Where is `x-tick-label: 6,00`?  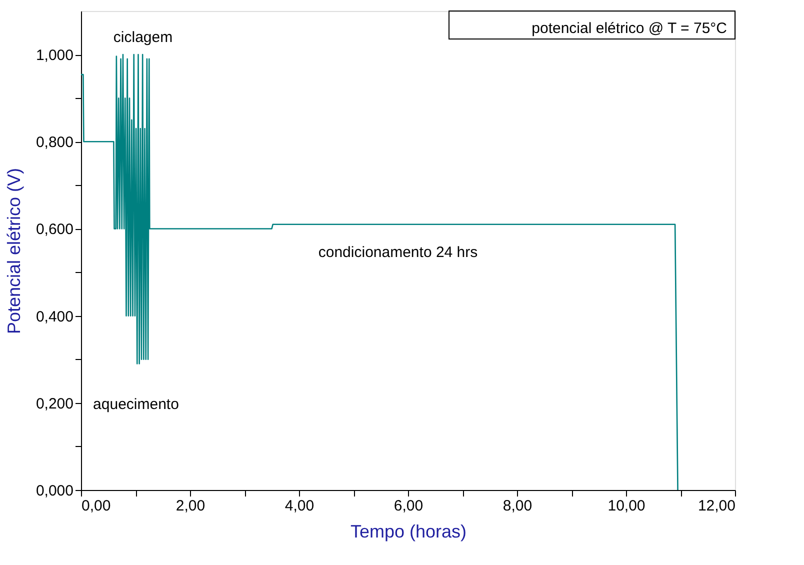
x-tick-label: 6,00 is located at coordinates (409, 506).